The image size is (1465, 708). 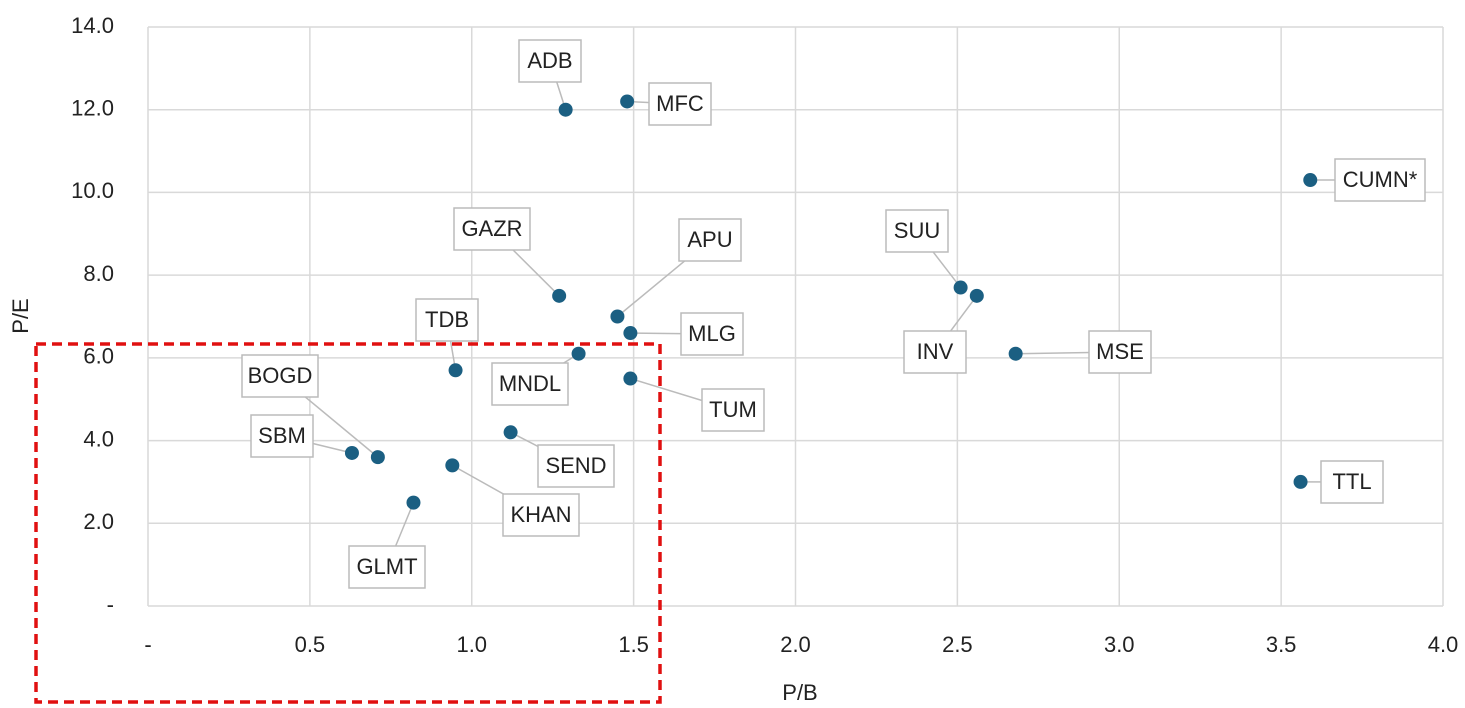 I want to click on y-tick-label: 12.0, so click(x=92, y=108).